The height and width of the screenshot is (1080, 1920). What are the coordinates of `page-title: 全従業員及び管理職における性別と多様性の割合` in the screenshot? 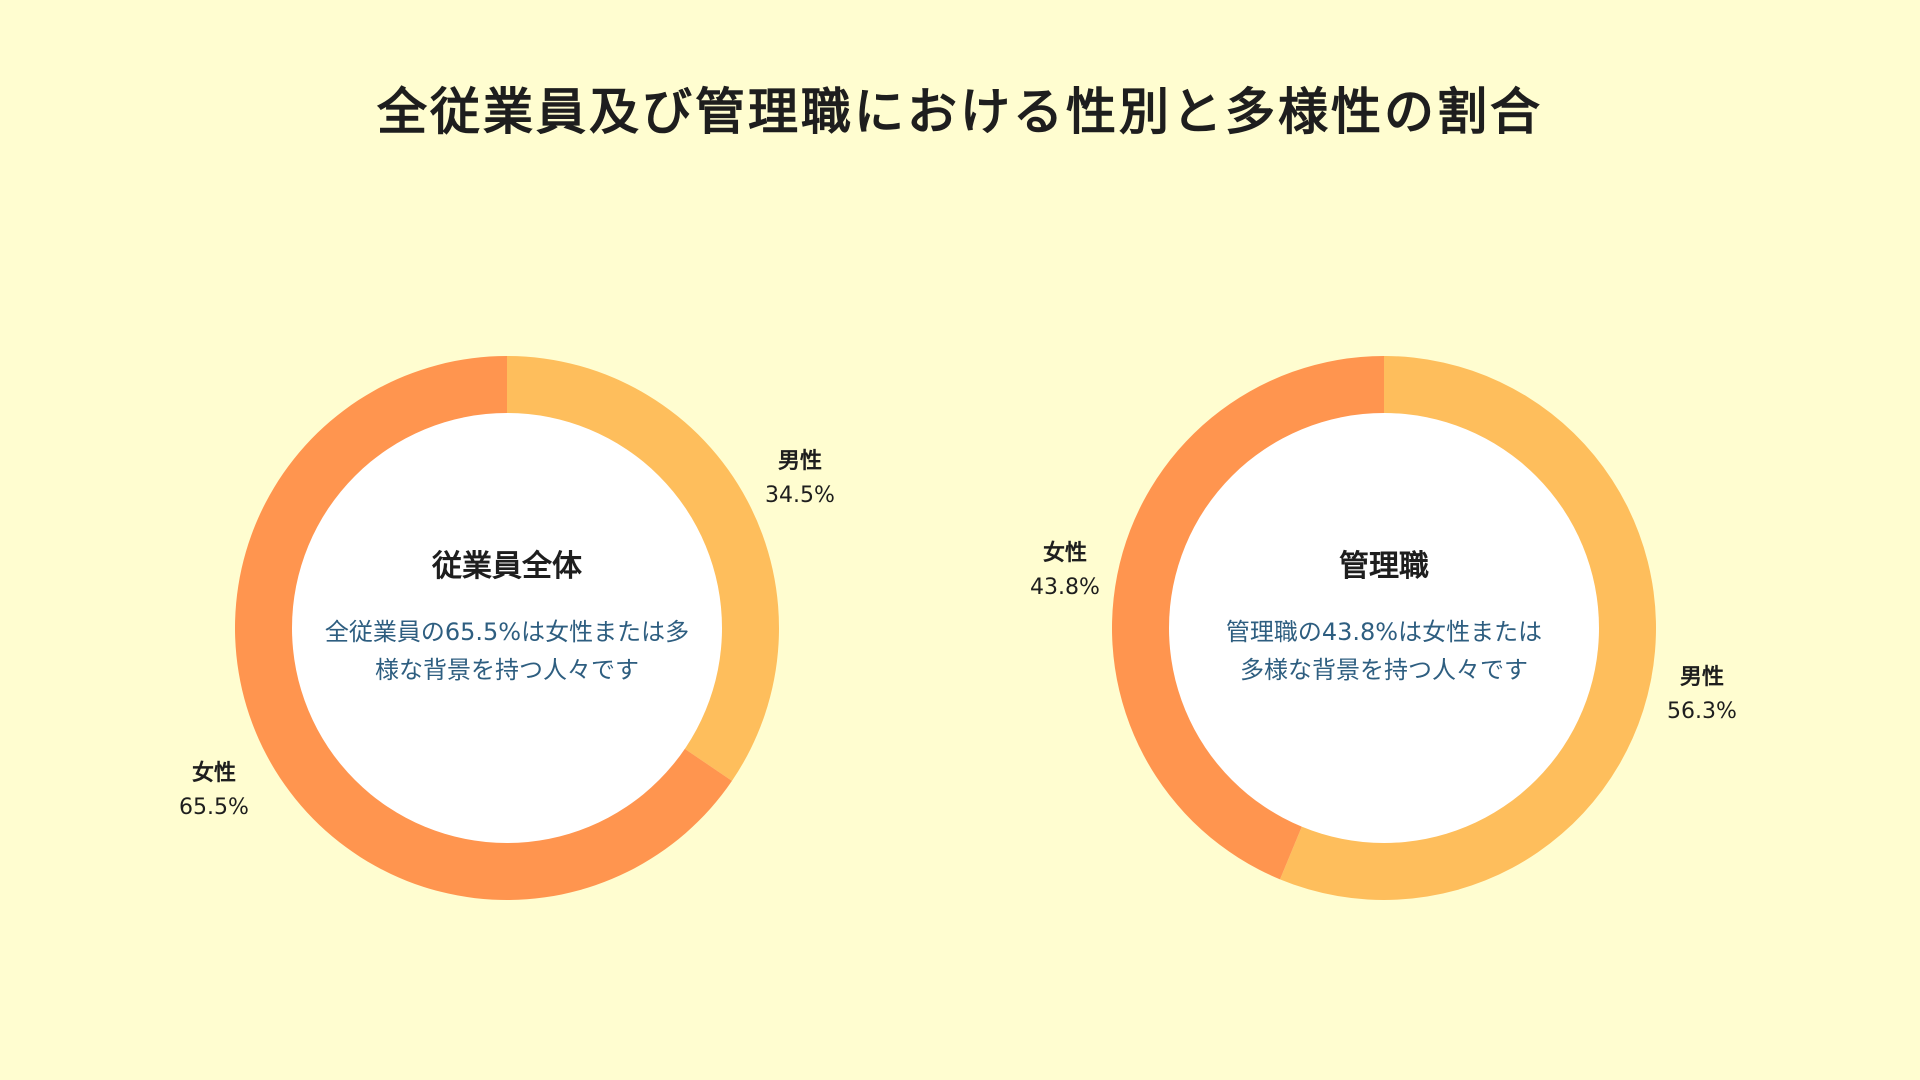 It's located at (960, 112).